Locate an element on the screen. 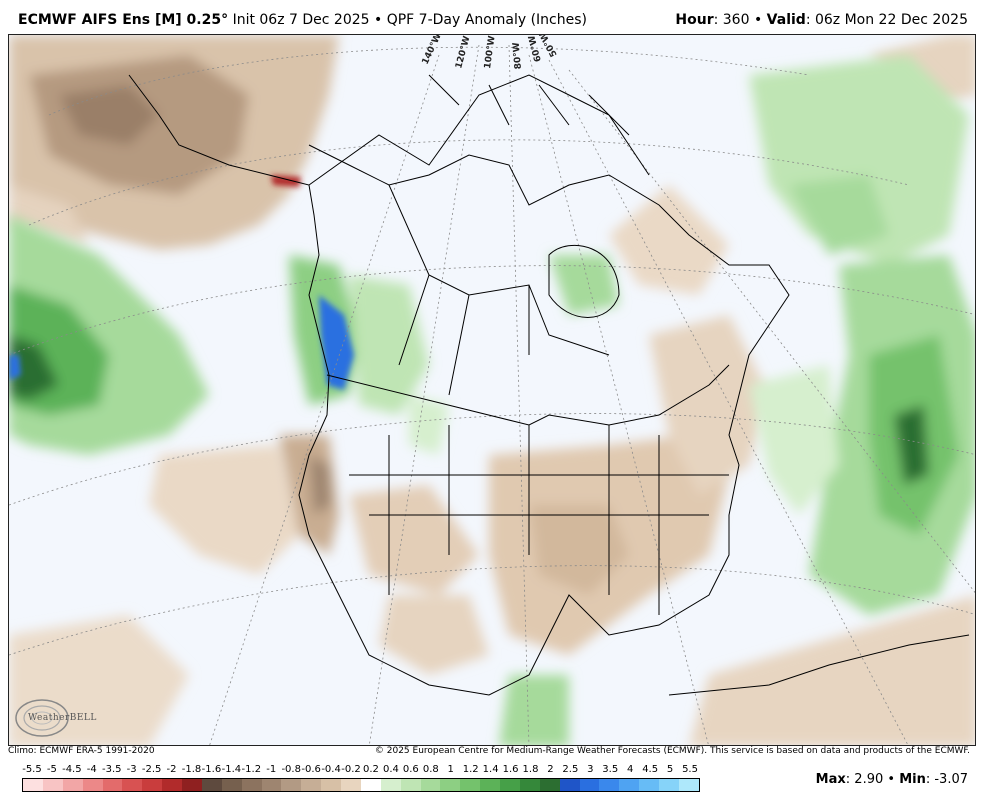  colorbar-tick-label: 0.8 is located at coordinates (430, 769).